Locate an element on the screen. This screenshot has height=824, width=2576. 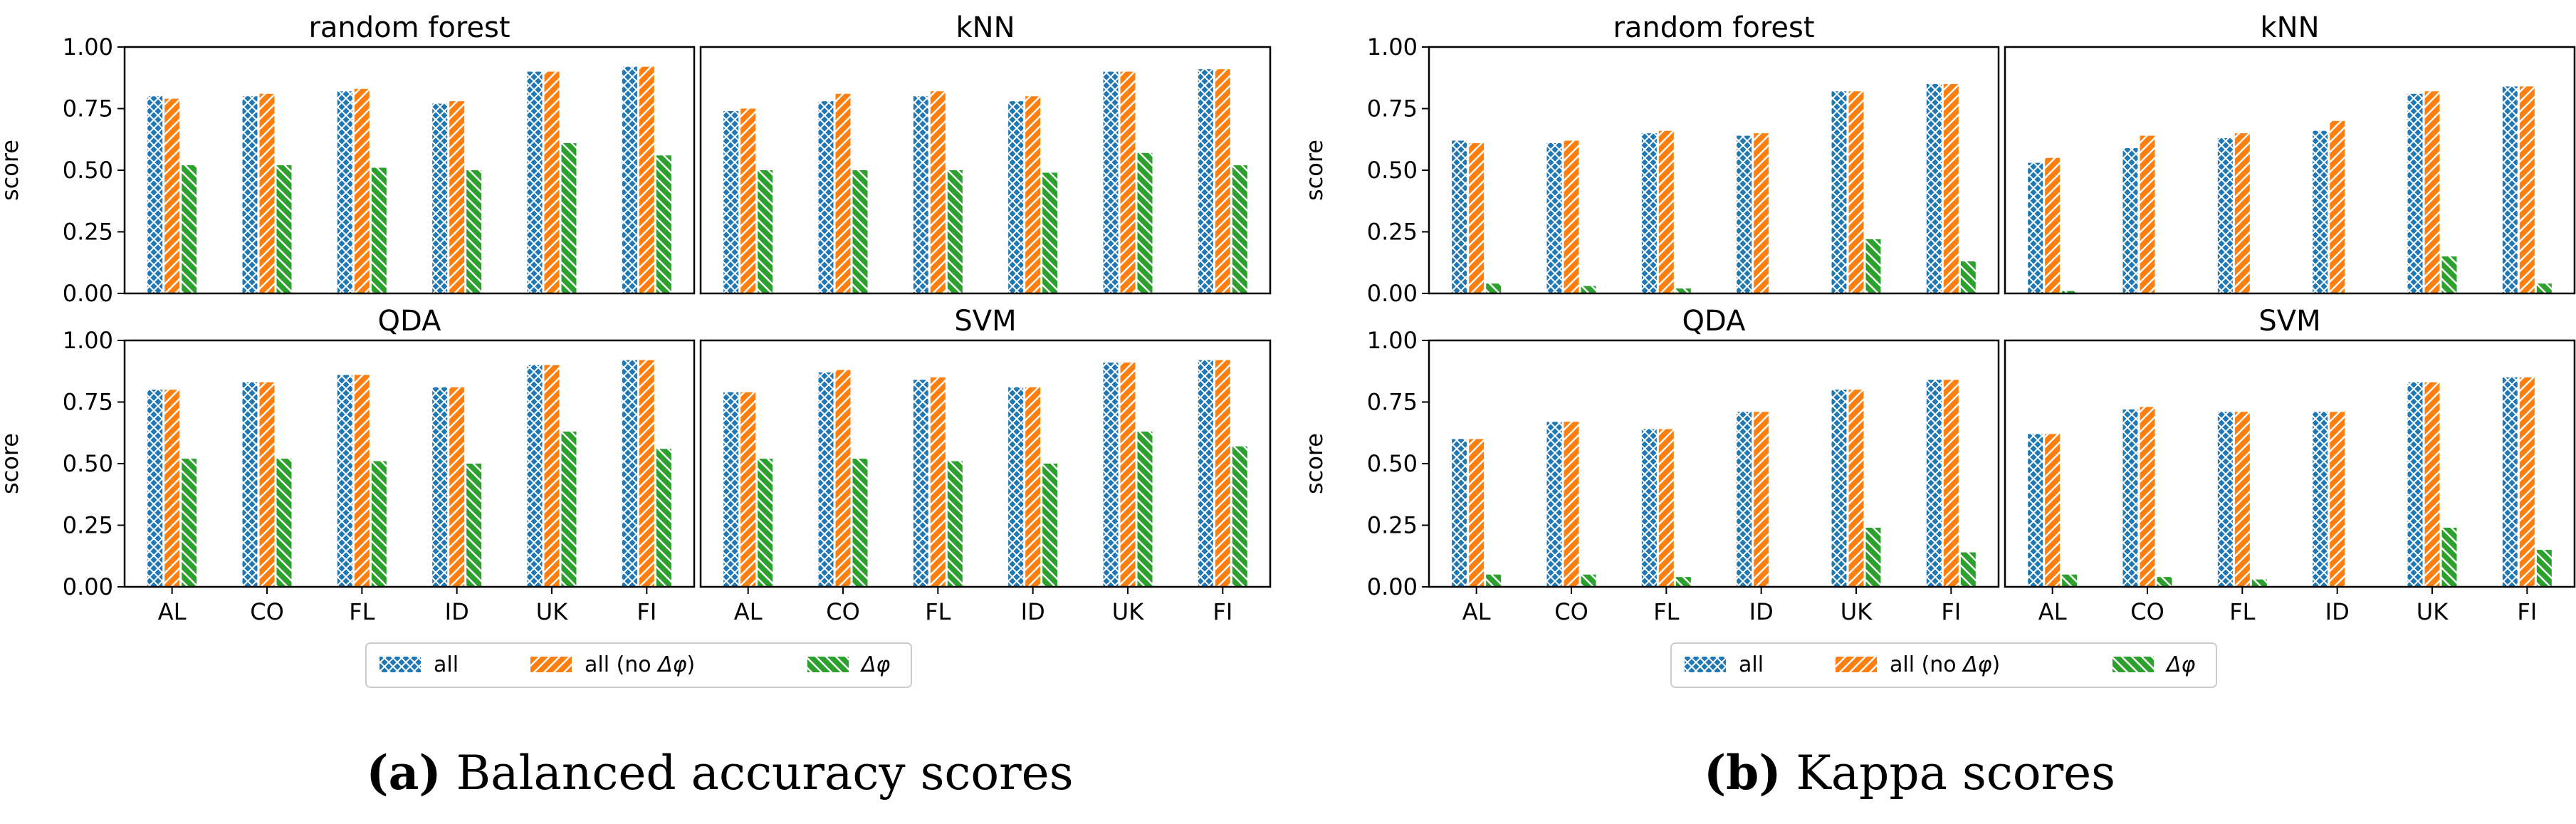
y-tick-label: 1.00 is located at coordinates (88, 340).